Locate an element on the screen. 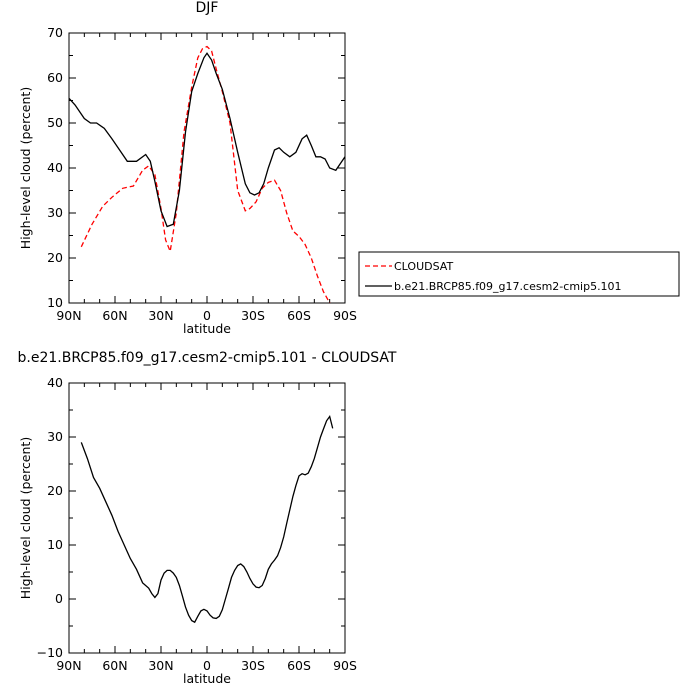 The width and height of the screenshot is (700, 700). difference-line is located at coordinates (207, 519).